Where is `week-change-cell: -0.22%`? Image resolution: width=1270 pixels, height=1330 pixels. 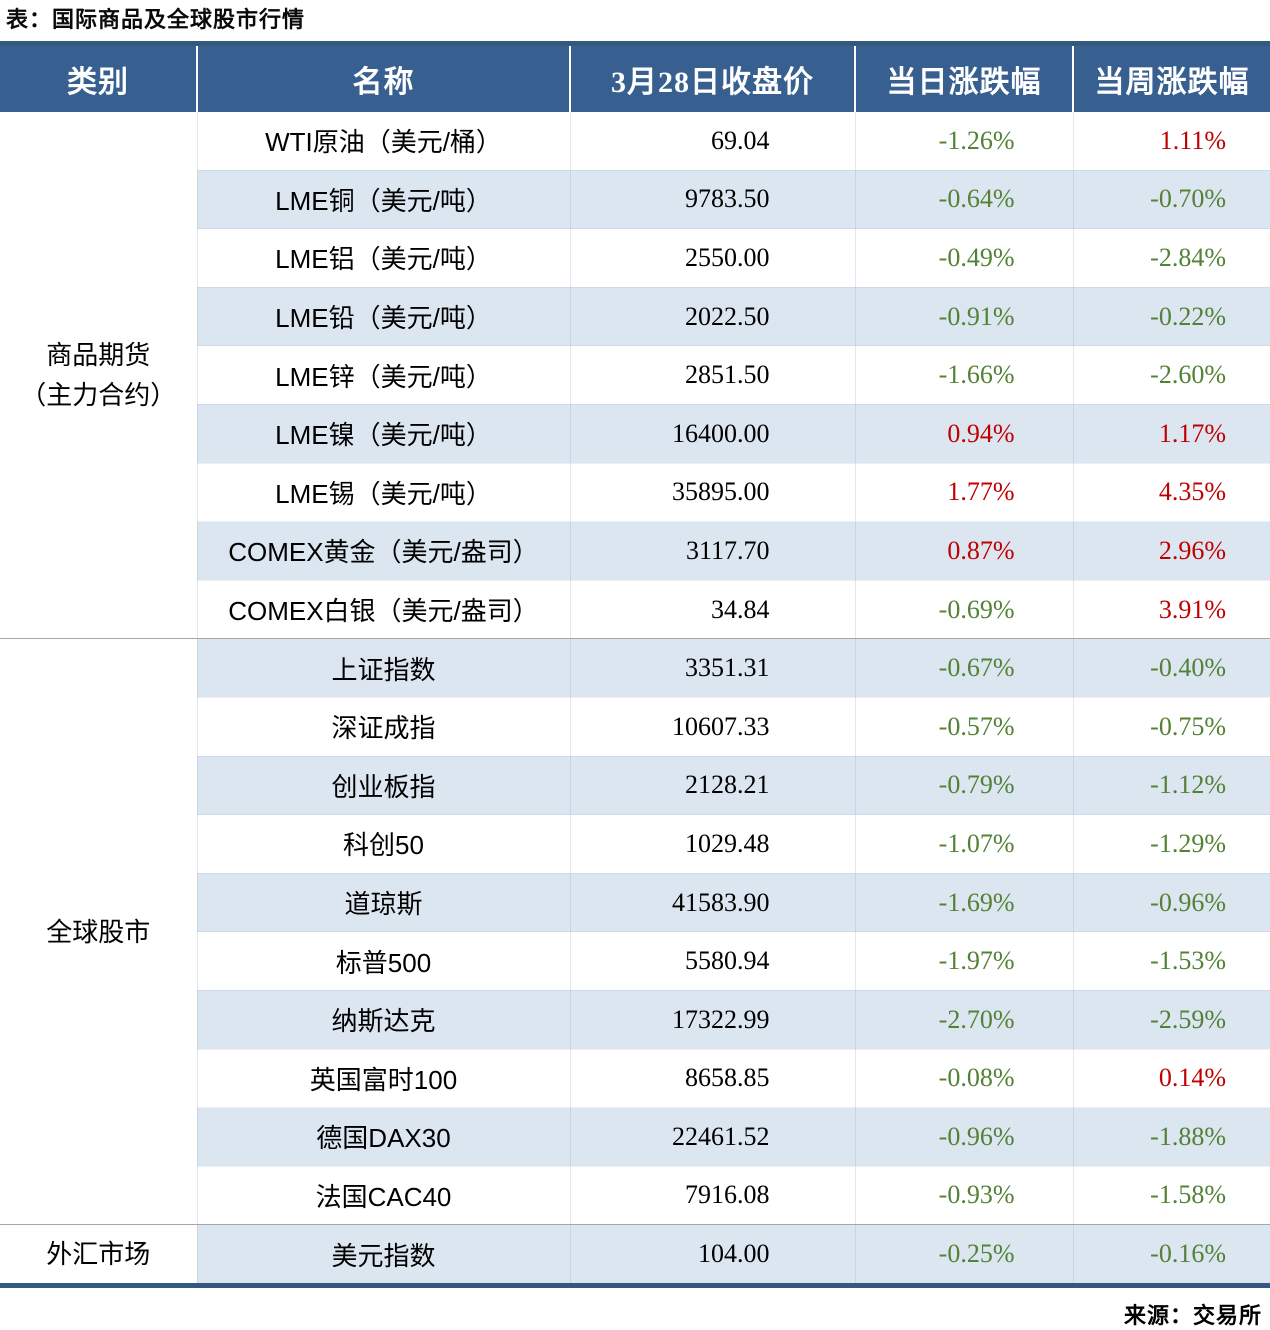 week-change-cell: -0.22% is located at coordinates (1171, 317).